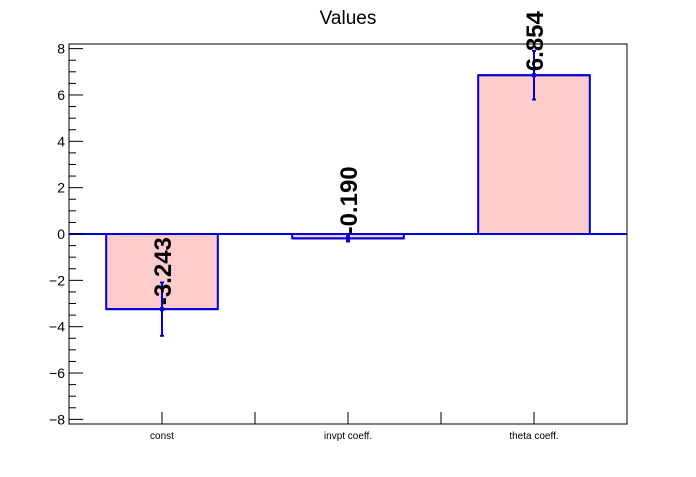 This screenshot has width=696, height=477. What do you see at coordinates (61, 49) in the screenshot?
I see `y-tick-label: 8` at bounding box center [61, 49].